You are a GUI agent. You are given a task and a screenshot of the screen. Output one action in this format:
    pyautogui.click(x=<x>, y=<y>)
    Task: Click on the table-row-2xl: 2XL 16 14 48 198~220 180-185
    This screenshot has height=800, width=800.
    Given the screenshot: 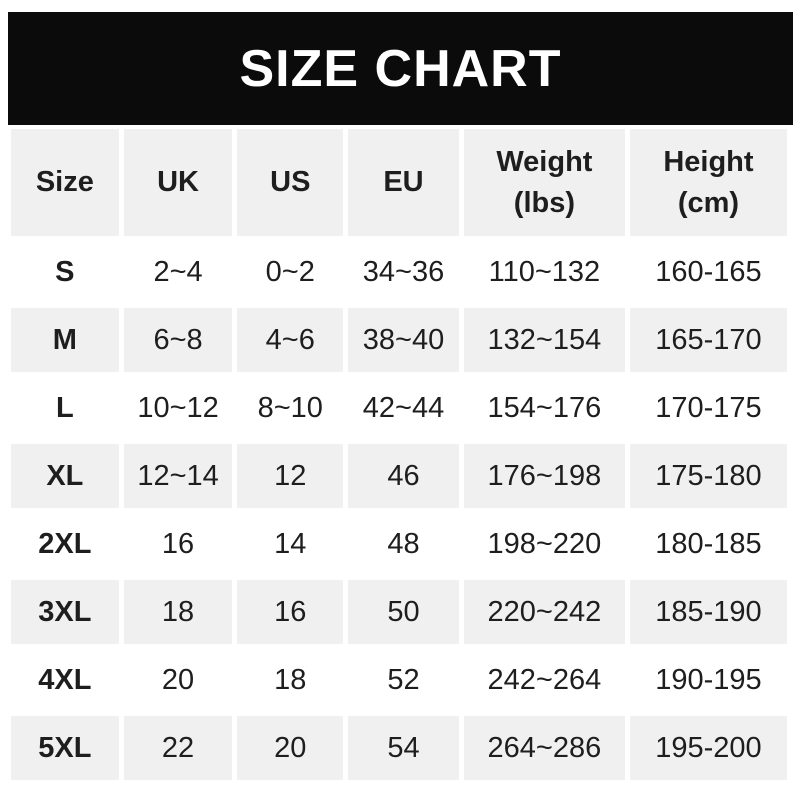 What is the action you would take?
    pyautogui.click(x=399, y=544)
    